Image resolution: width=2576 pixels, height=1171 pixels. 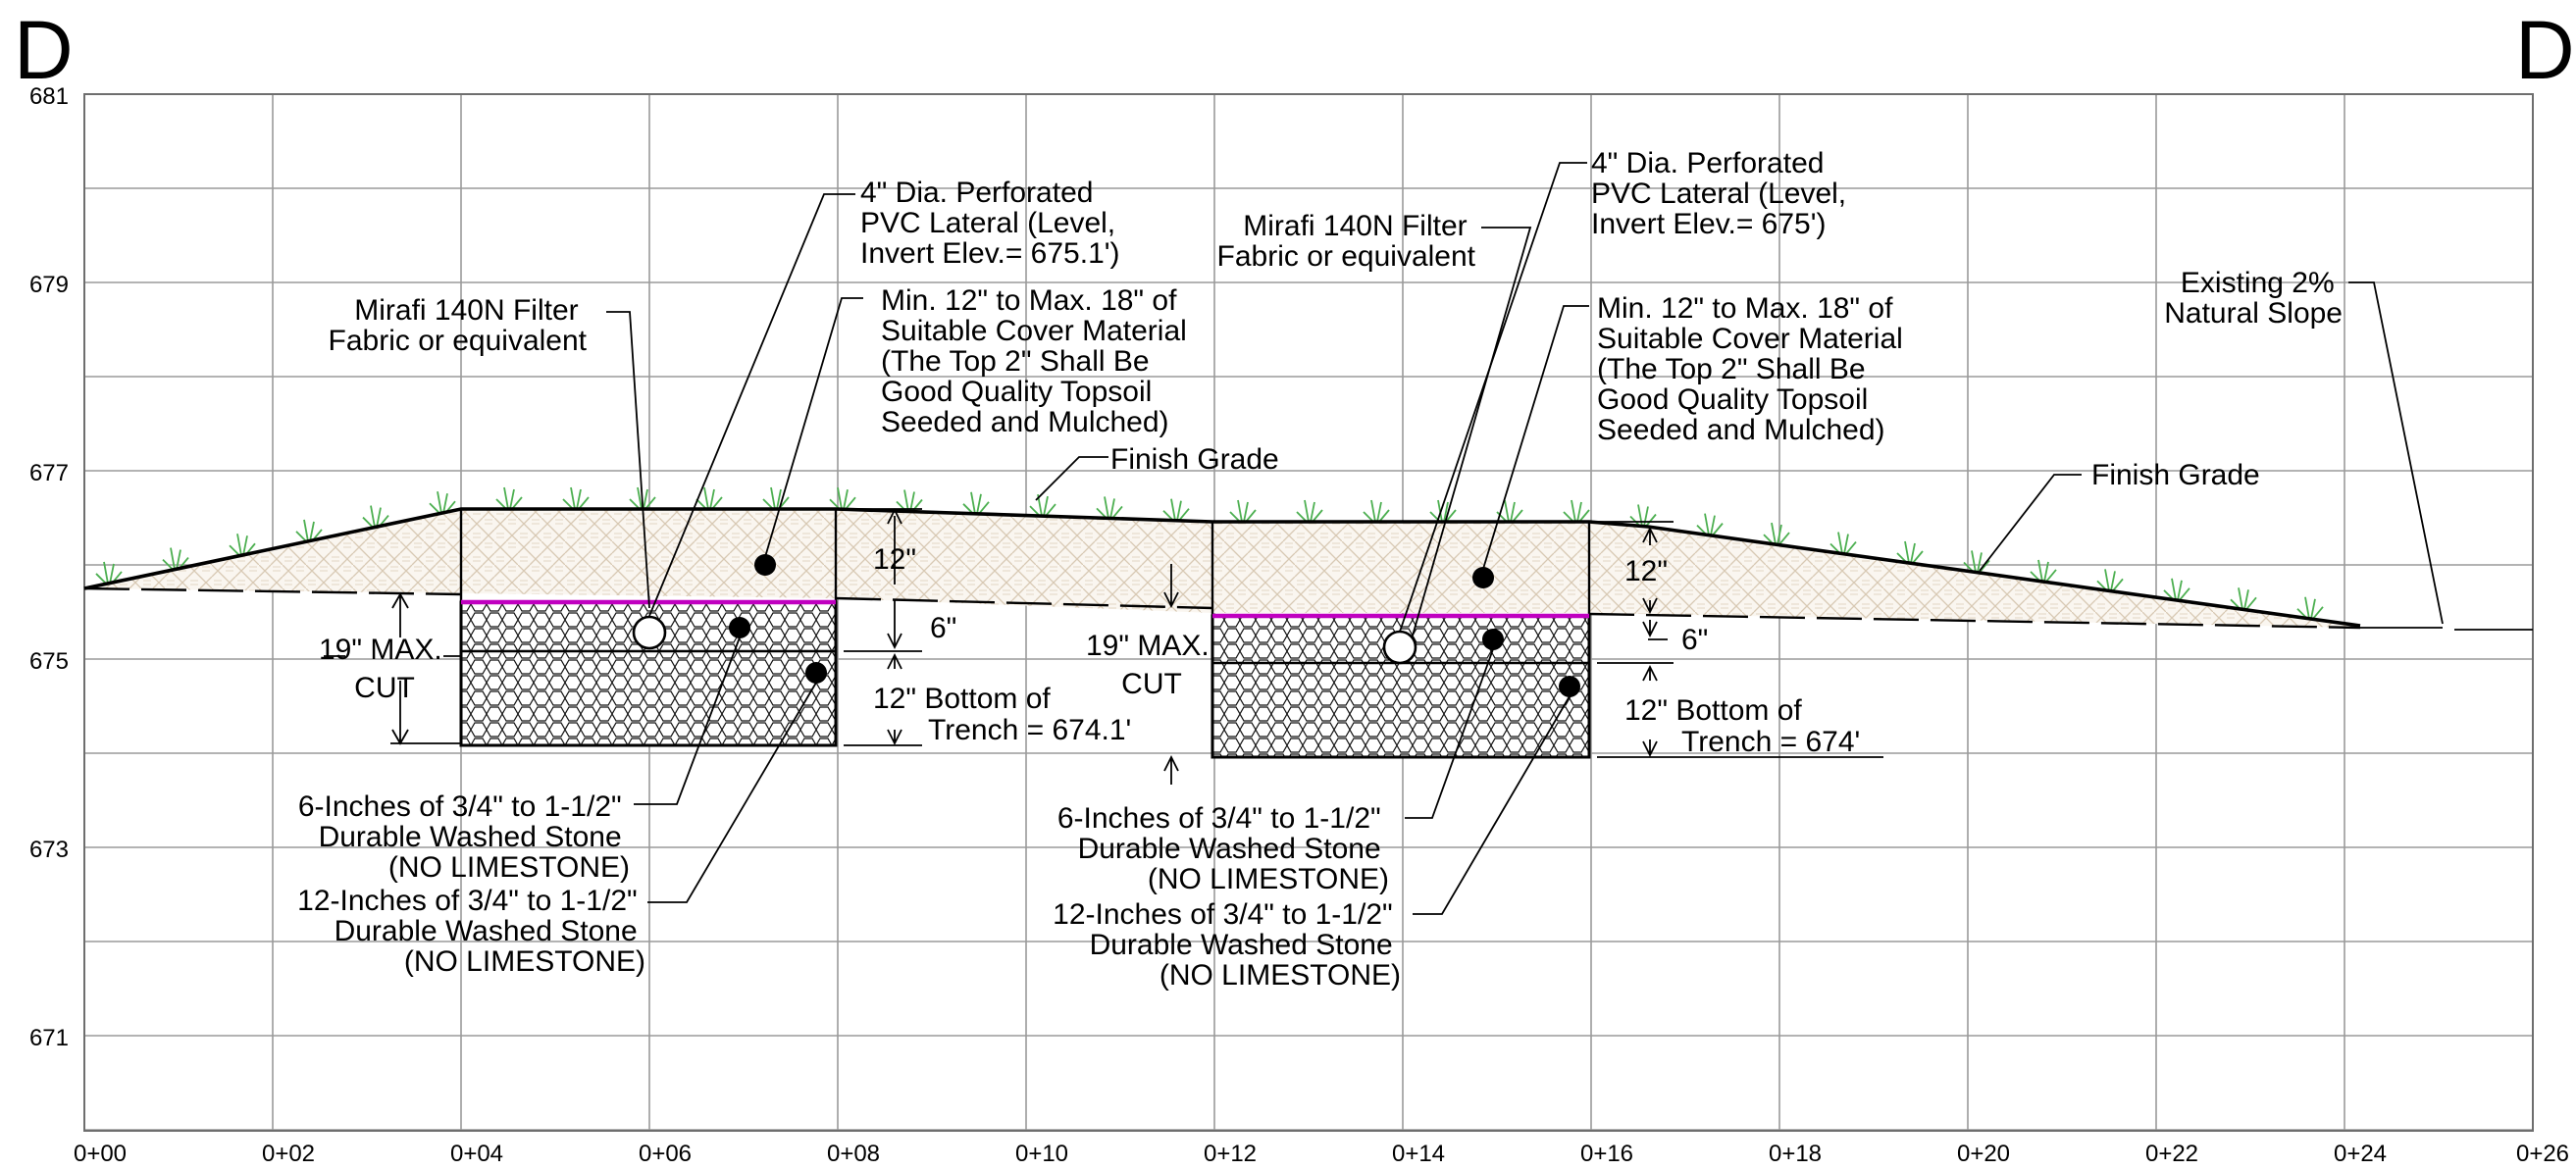 I want to click on left-cover-leader, so click(x=813, y=427).